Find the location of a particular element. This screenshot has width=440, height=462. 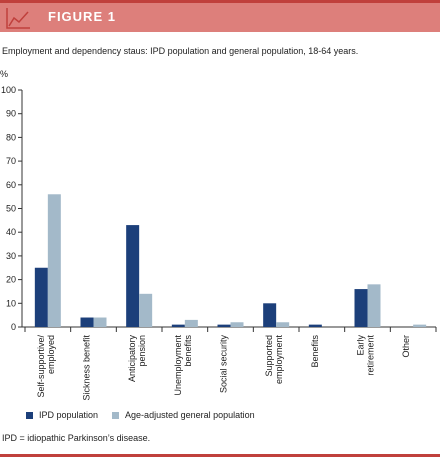

x-tick-label-line: Early is located at coordinates (361, 345).